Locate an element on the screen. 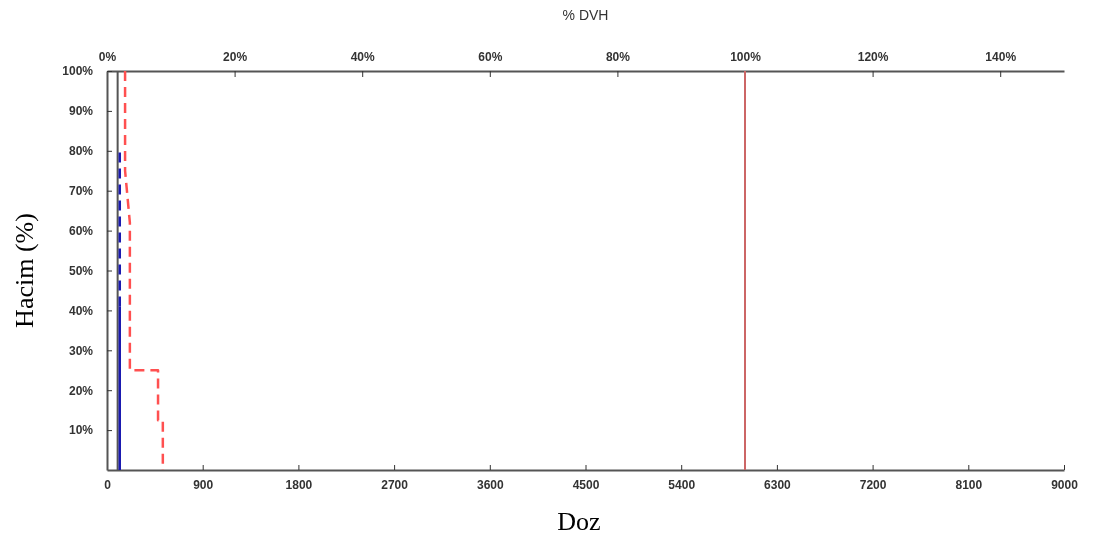 The image size is (1099, 541). y-axis-title: Hacim (%) is located at coordinates (24, 270).